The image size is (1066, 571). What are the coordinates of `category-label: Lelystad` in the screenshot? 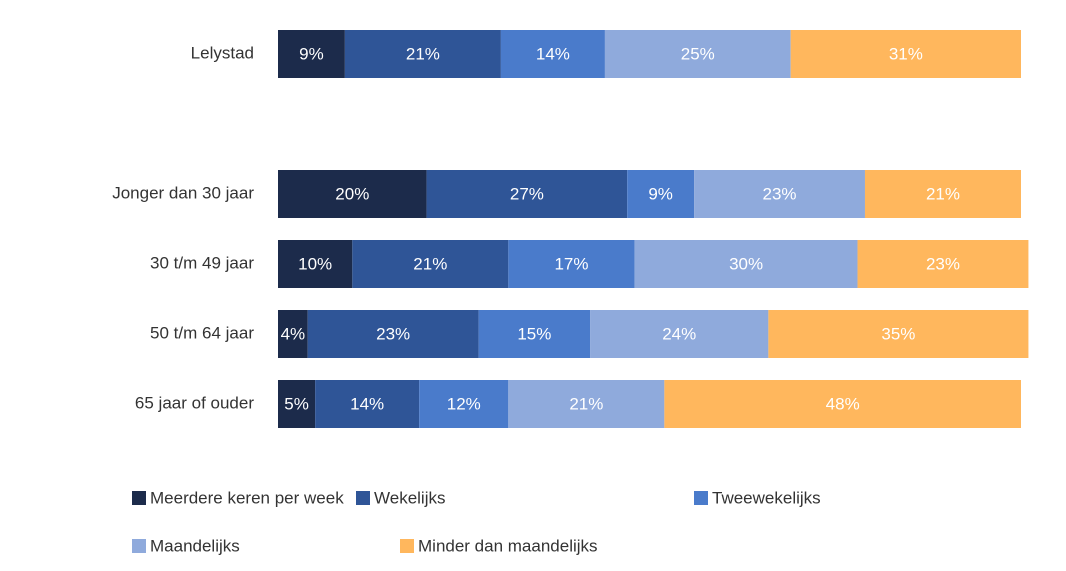 It's located at (222, 52).